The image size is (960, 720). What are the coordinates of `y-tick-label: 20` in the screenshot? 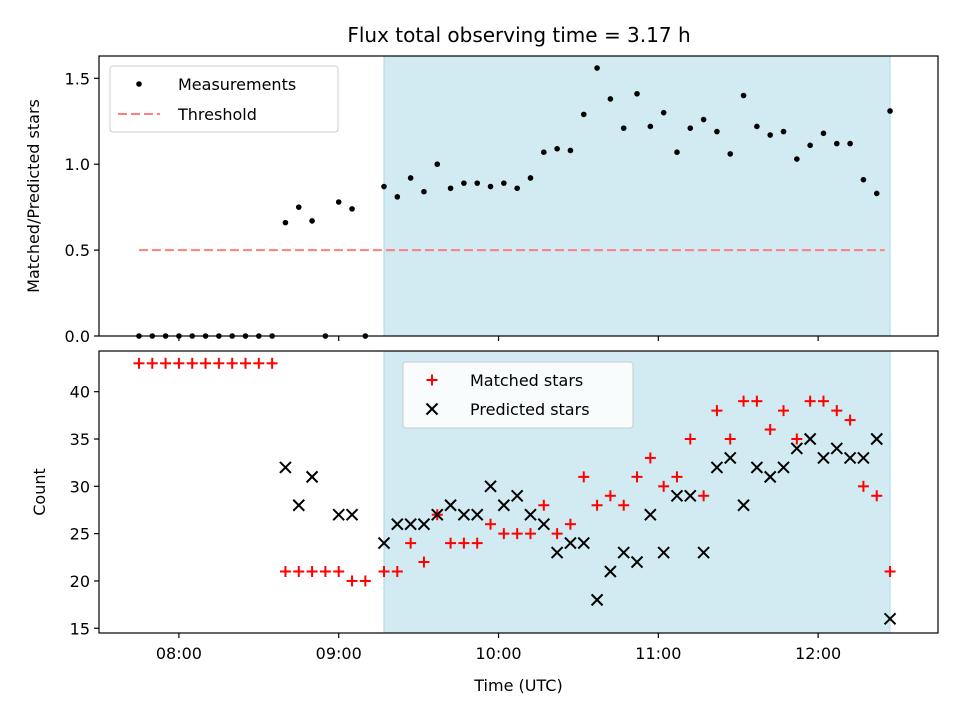 It's located at (80, 581).